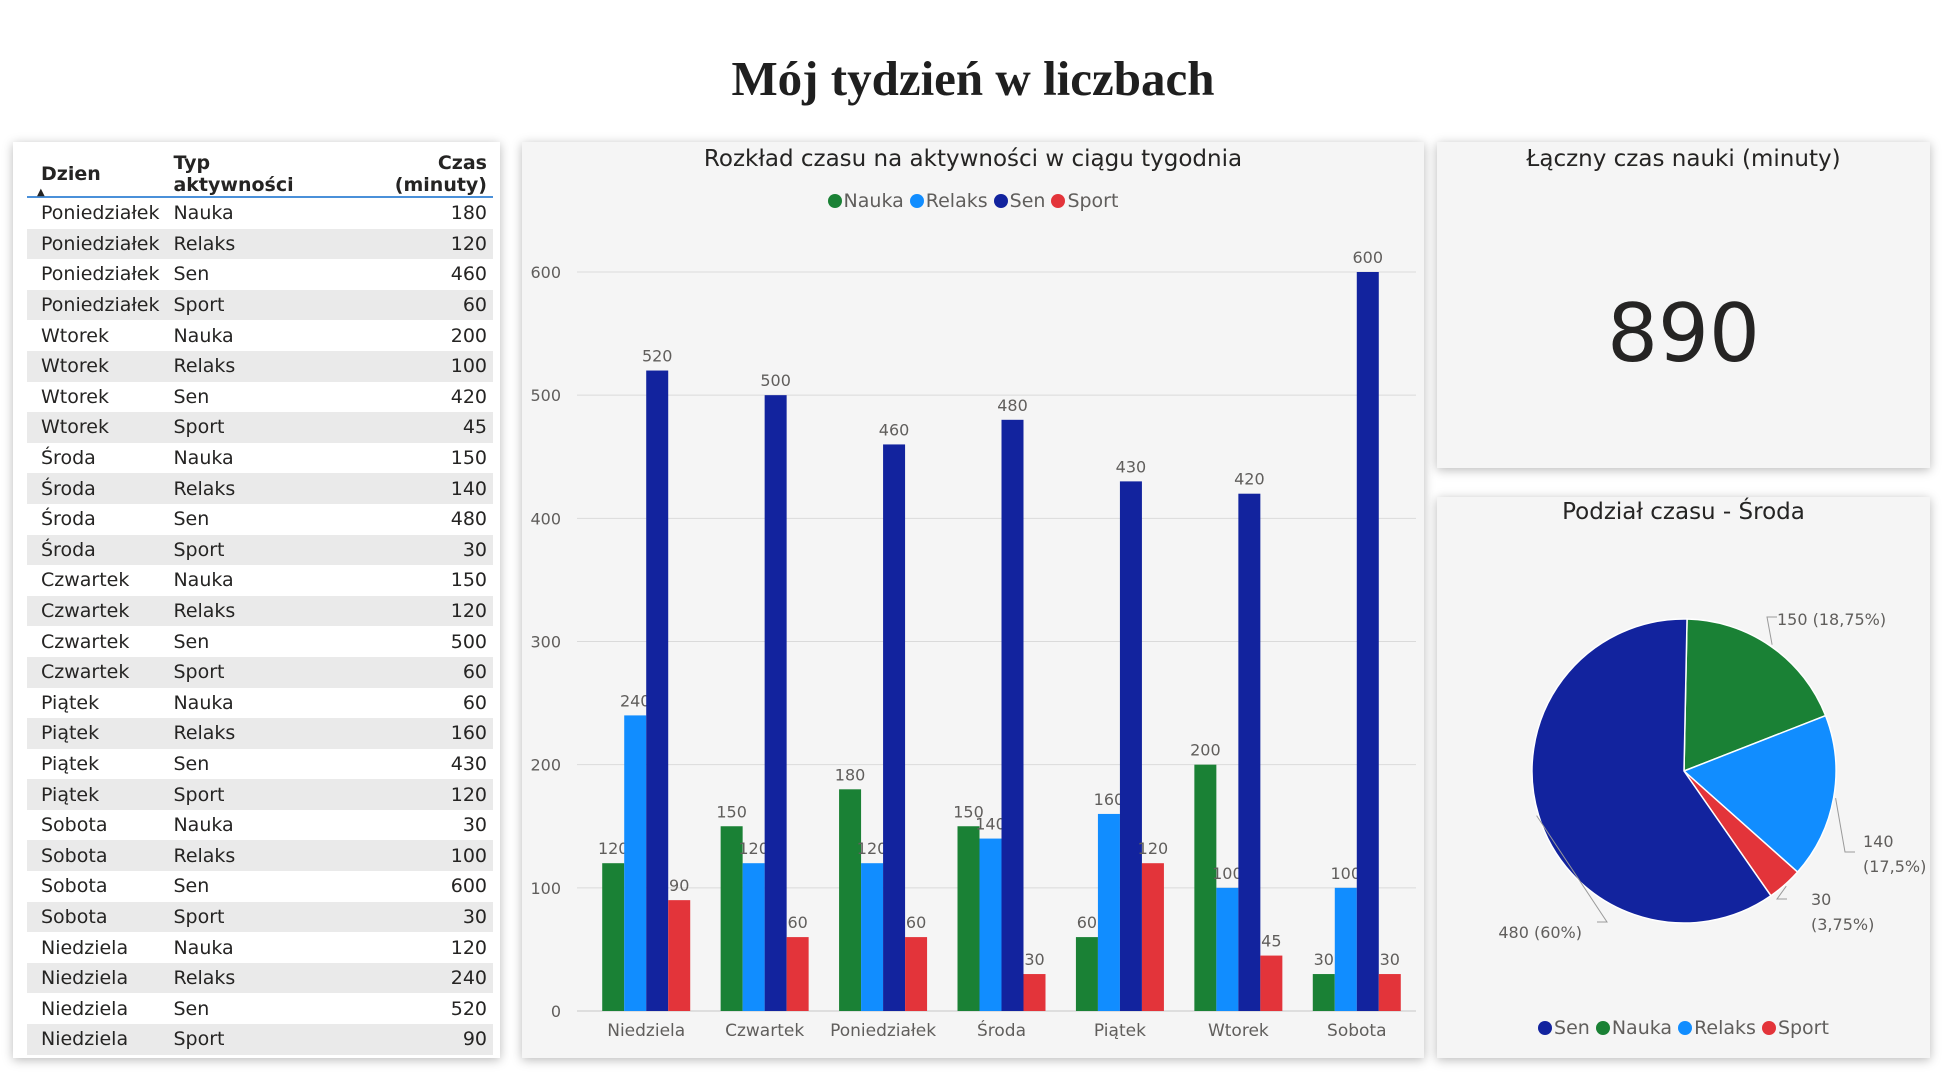  Describe the element at coordinates (260, 244) in the screenshot. I see `table-row: Poniedziałek Relaks 120` at that location.